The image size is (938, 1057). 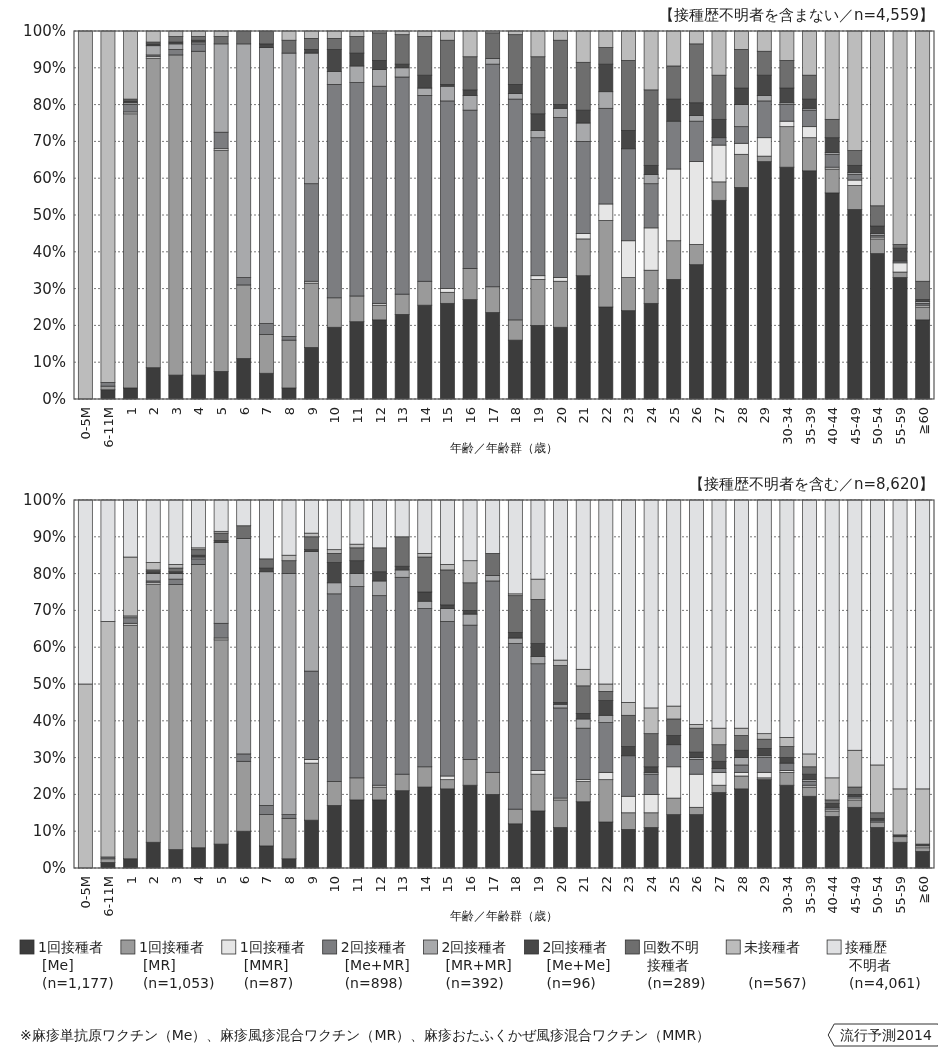 What do you see at coordinates (719, 884) in the screenshot?
I see `x-tick-label: 27` at bounding box center [719, 884].